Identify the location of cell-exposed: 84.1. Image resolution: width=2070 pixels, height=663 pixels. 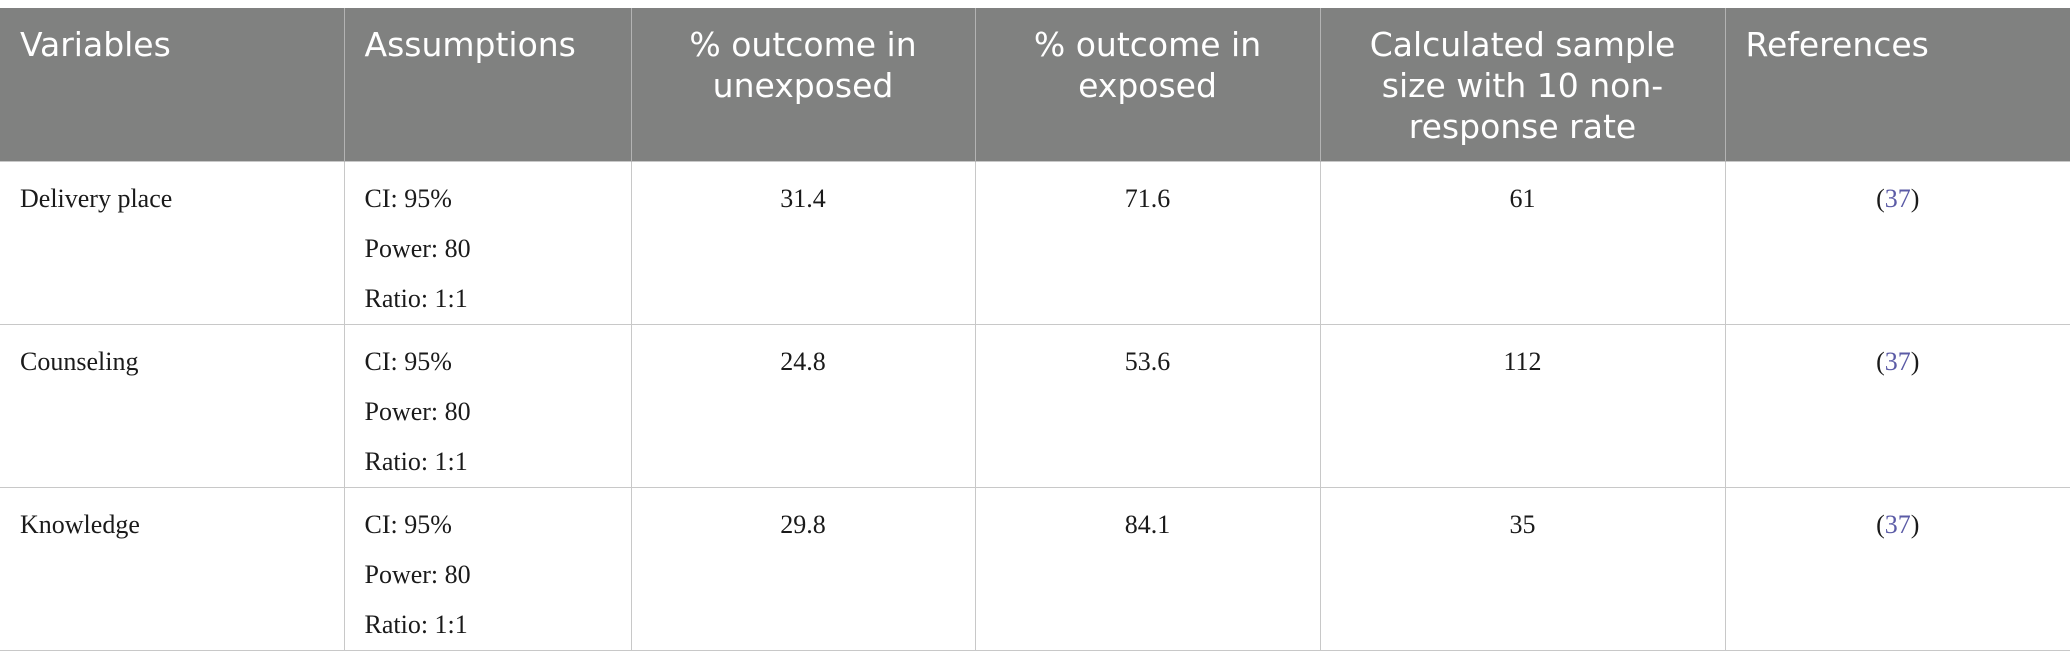
(1147, 568).